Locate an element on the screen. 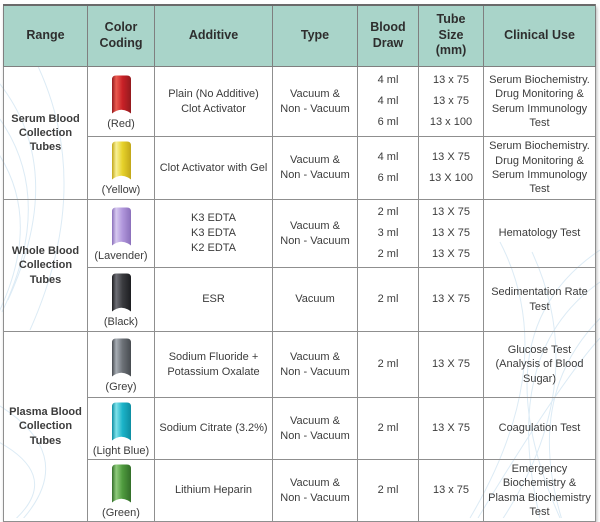 The width and height of the screenshot is (600, 522). color-coding-cell: (Red) is located at coordinates (121, 101).